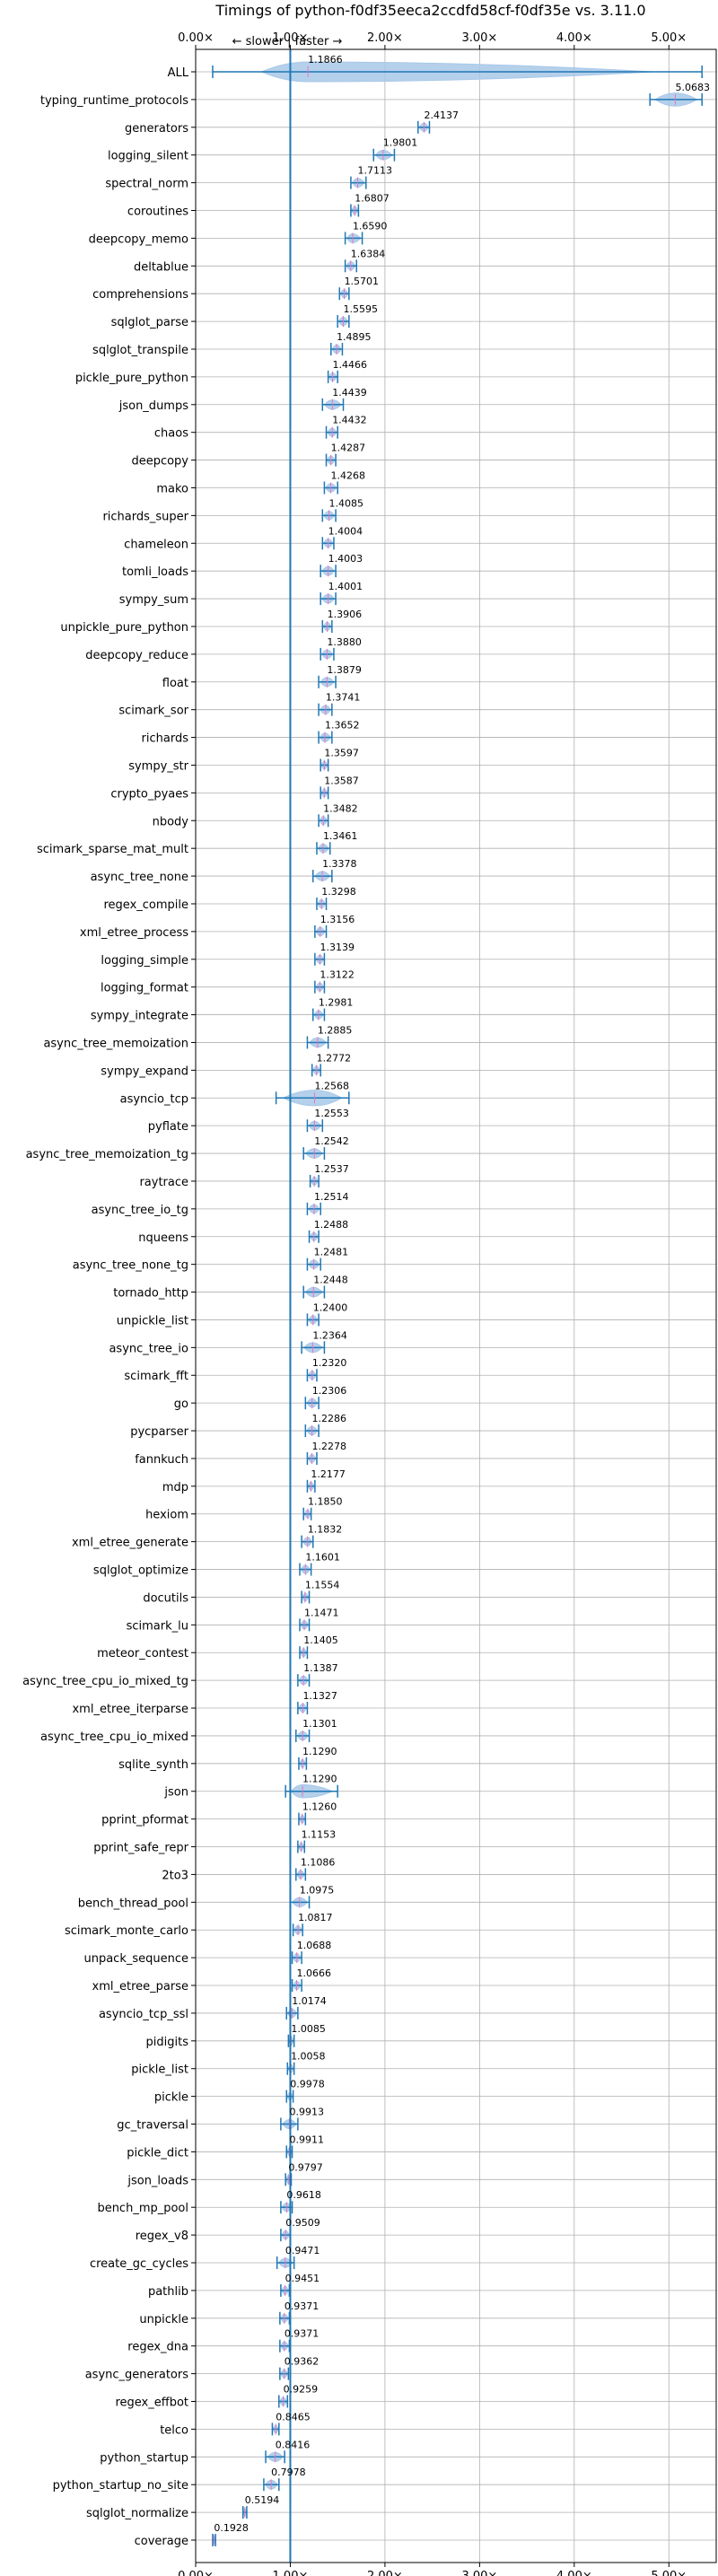  What do you see at coordinates (156, 129) in the screenshot?
I see `benchmark-label: generators` at bounding box center [156, 129].